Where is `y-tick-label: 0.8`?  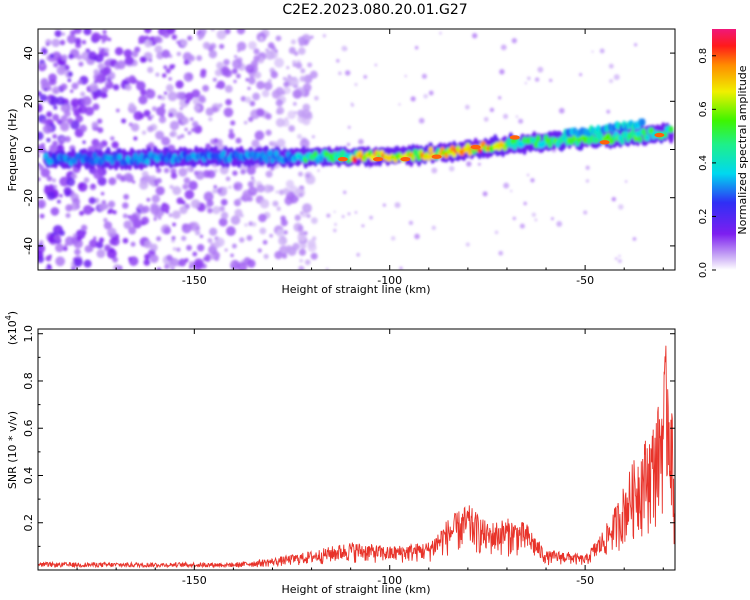
y-tick-label: 0.8 is located at coordinates (28, 381).